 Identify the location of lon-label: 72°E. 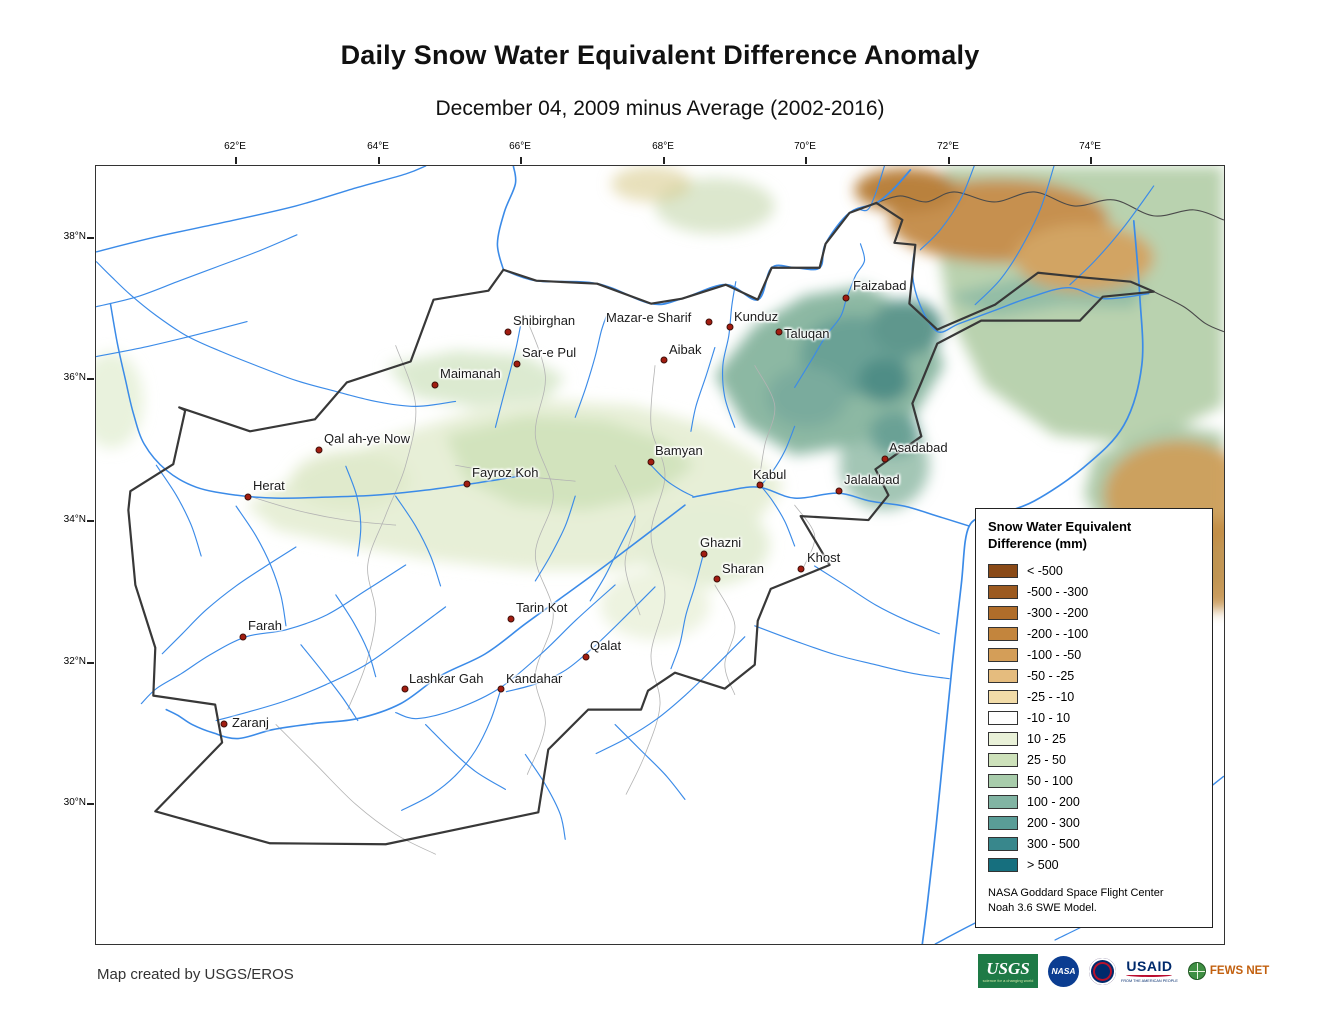
(948, 146).